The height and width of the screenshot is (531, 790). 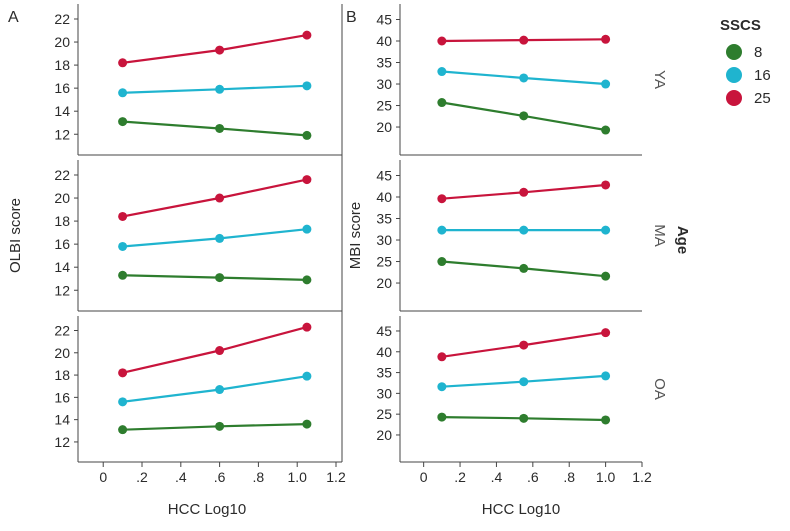 I want to click on panel-a-row-ma-ytick-label: 20, so click(x=62, y=198).